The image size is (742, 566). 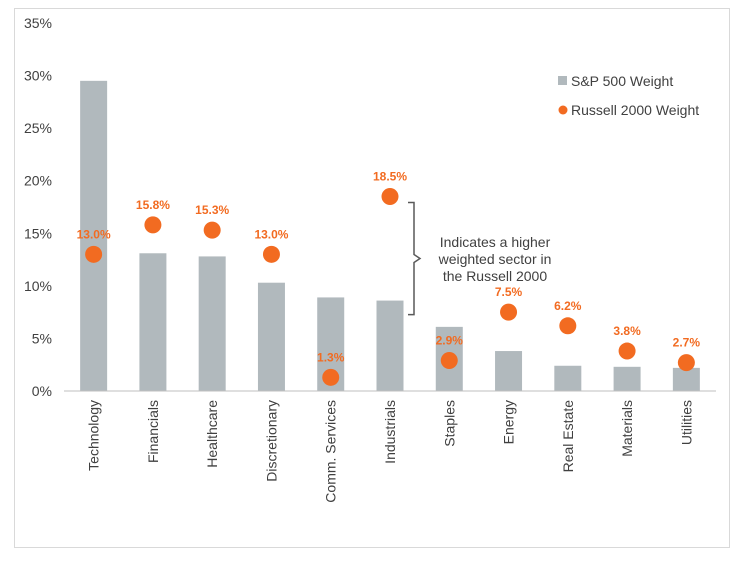 I want to click on dot-materials, so click(x=627, y=351).